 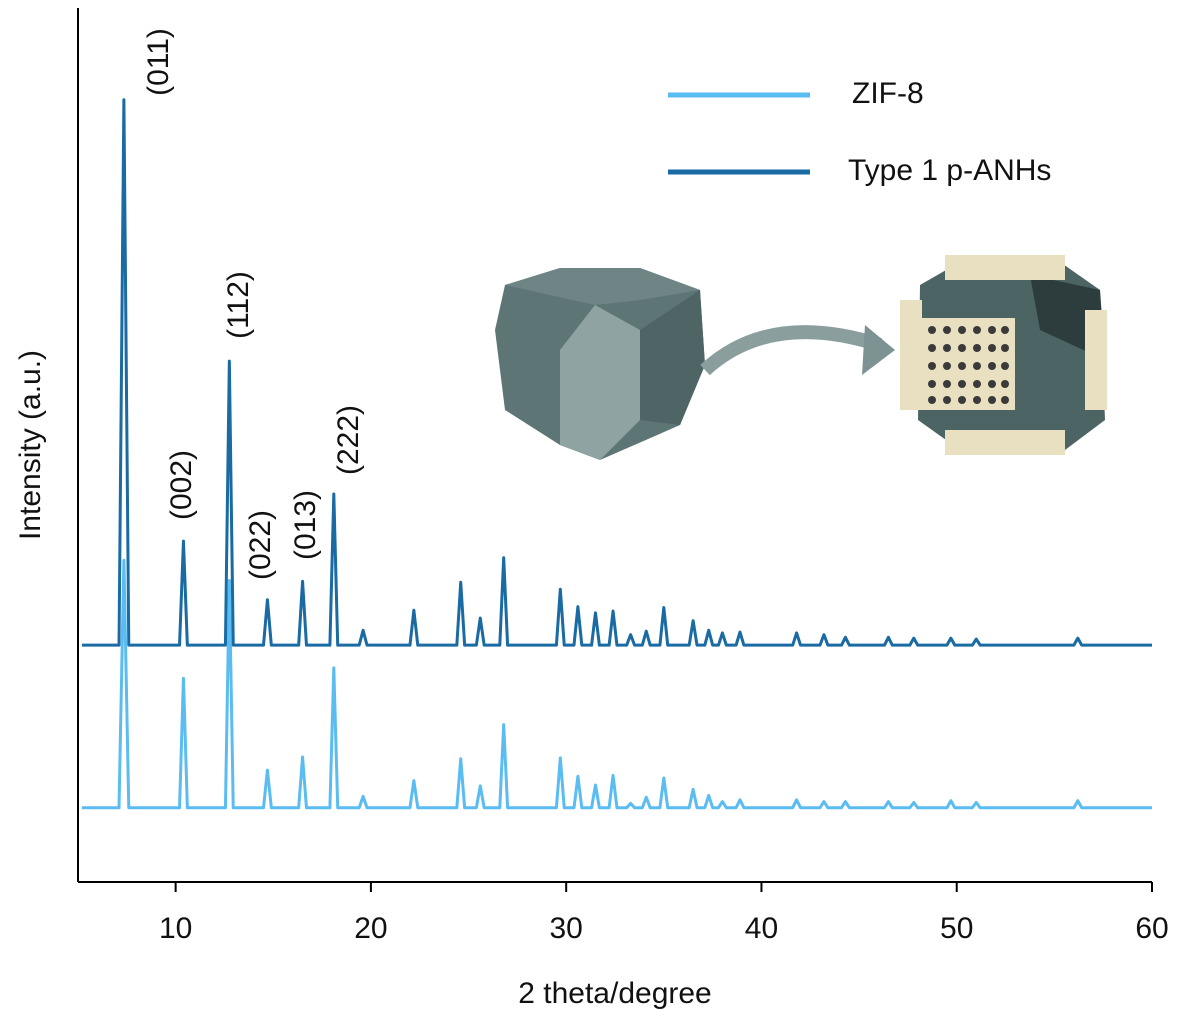 What do you see at coordinates (956, 928) in the screenshot?
I see `x-tick-label: 50` at bounding box center [956, 928].